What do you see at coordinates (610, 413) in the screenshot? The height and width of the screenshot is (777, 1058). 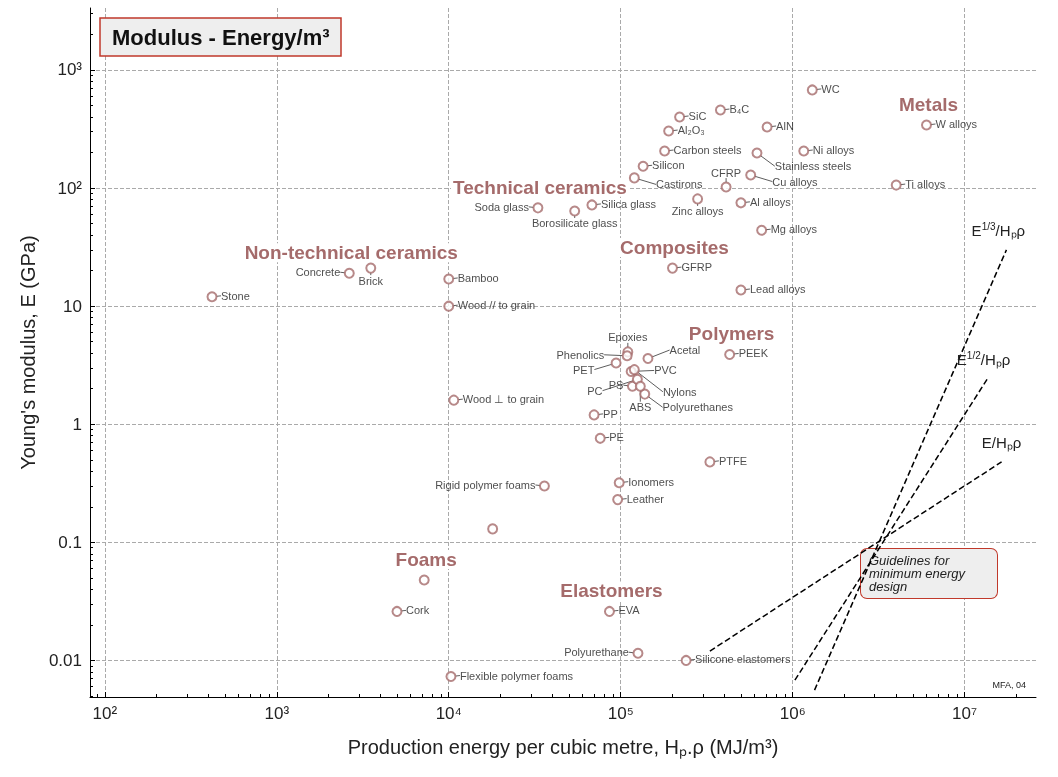 I see `data-label: PP` at bounding box center [610, 413].